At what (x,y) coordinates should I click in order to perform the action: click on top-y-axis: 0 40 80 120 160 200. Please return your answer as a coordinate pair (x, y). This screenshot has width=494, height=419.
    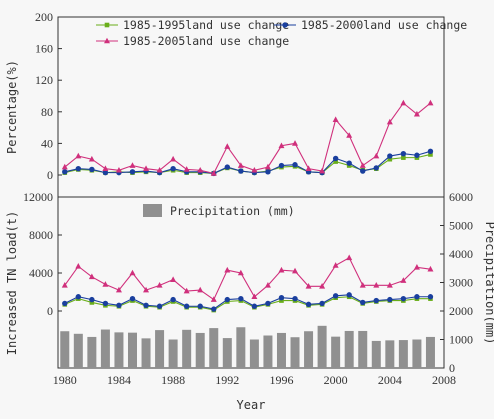
    Looking at the image, I should click on (48, 96).